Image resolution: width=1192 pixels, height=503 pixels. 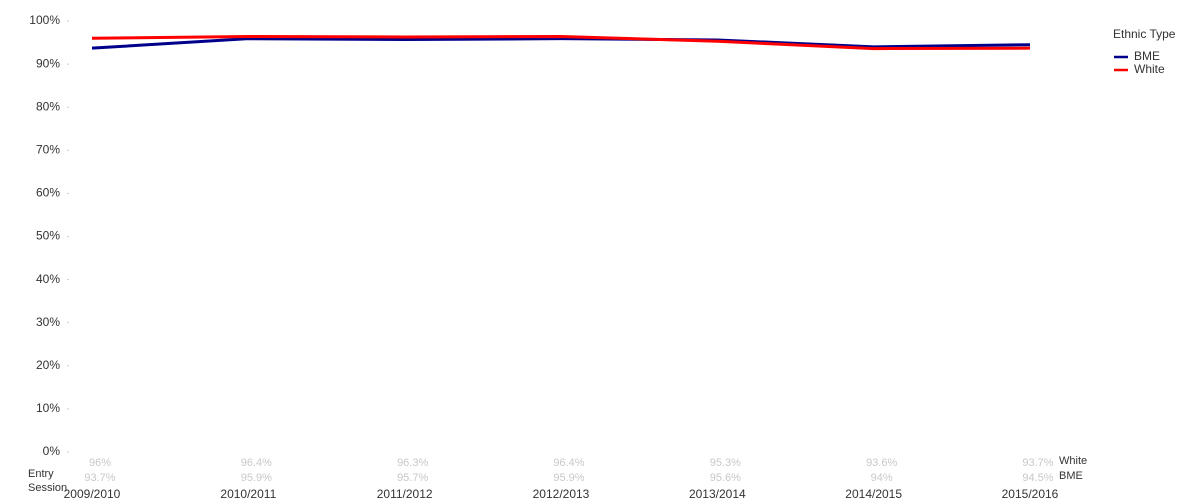 I want to click on x-axis-label: Entry Session, so click(x=48, y=481).